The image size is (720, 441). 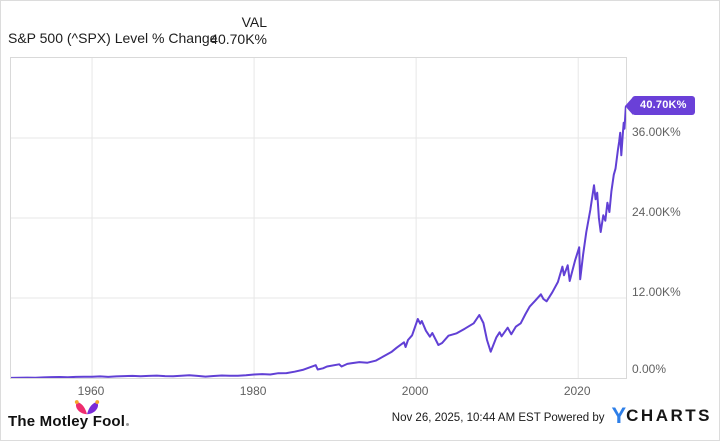 I want to click on x-axis-label: 1980, so click(x=253, y=391).